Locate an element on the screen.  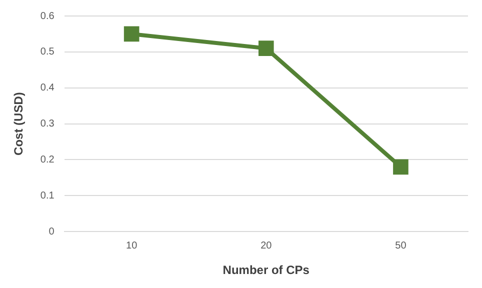
y-tick-label: 0 is located at coordinates (51, 232).